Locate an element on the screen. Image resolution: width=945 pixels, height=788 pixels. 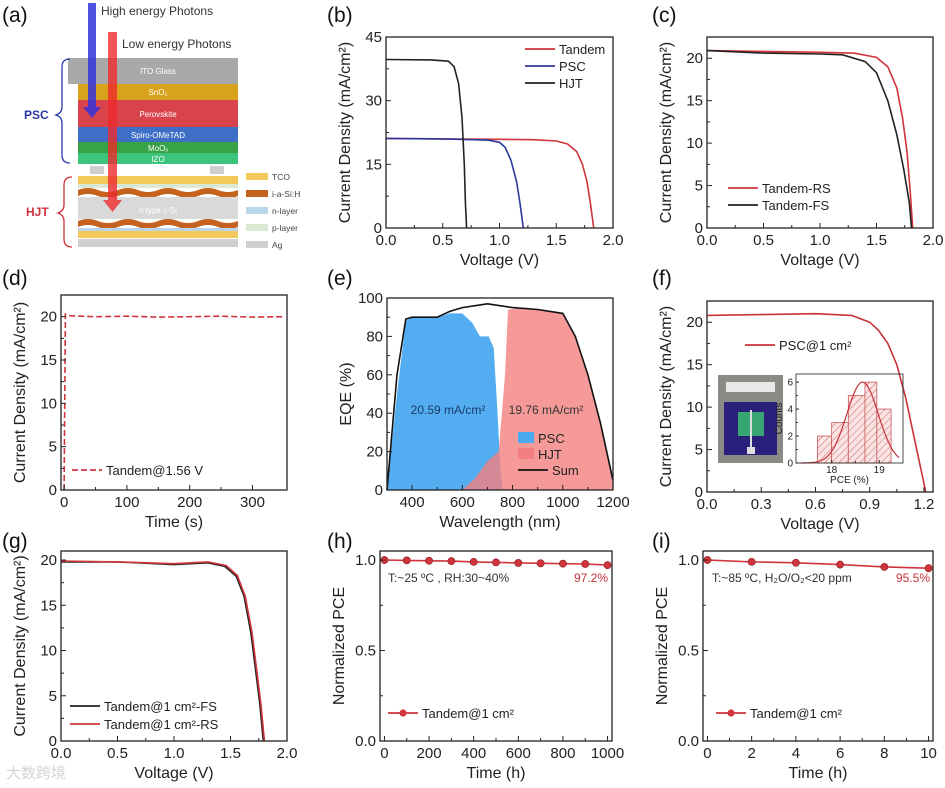
annotation: T:~25 ºC , RH:30~40% is located at coordinates (448, 578).